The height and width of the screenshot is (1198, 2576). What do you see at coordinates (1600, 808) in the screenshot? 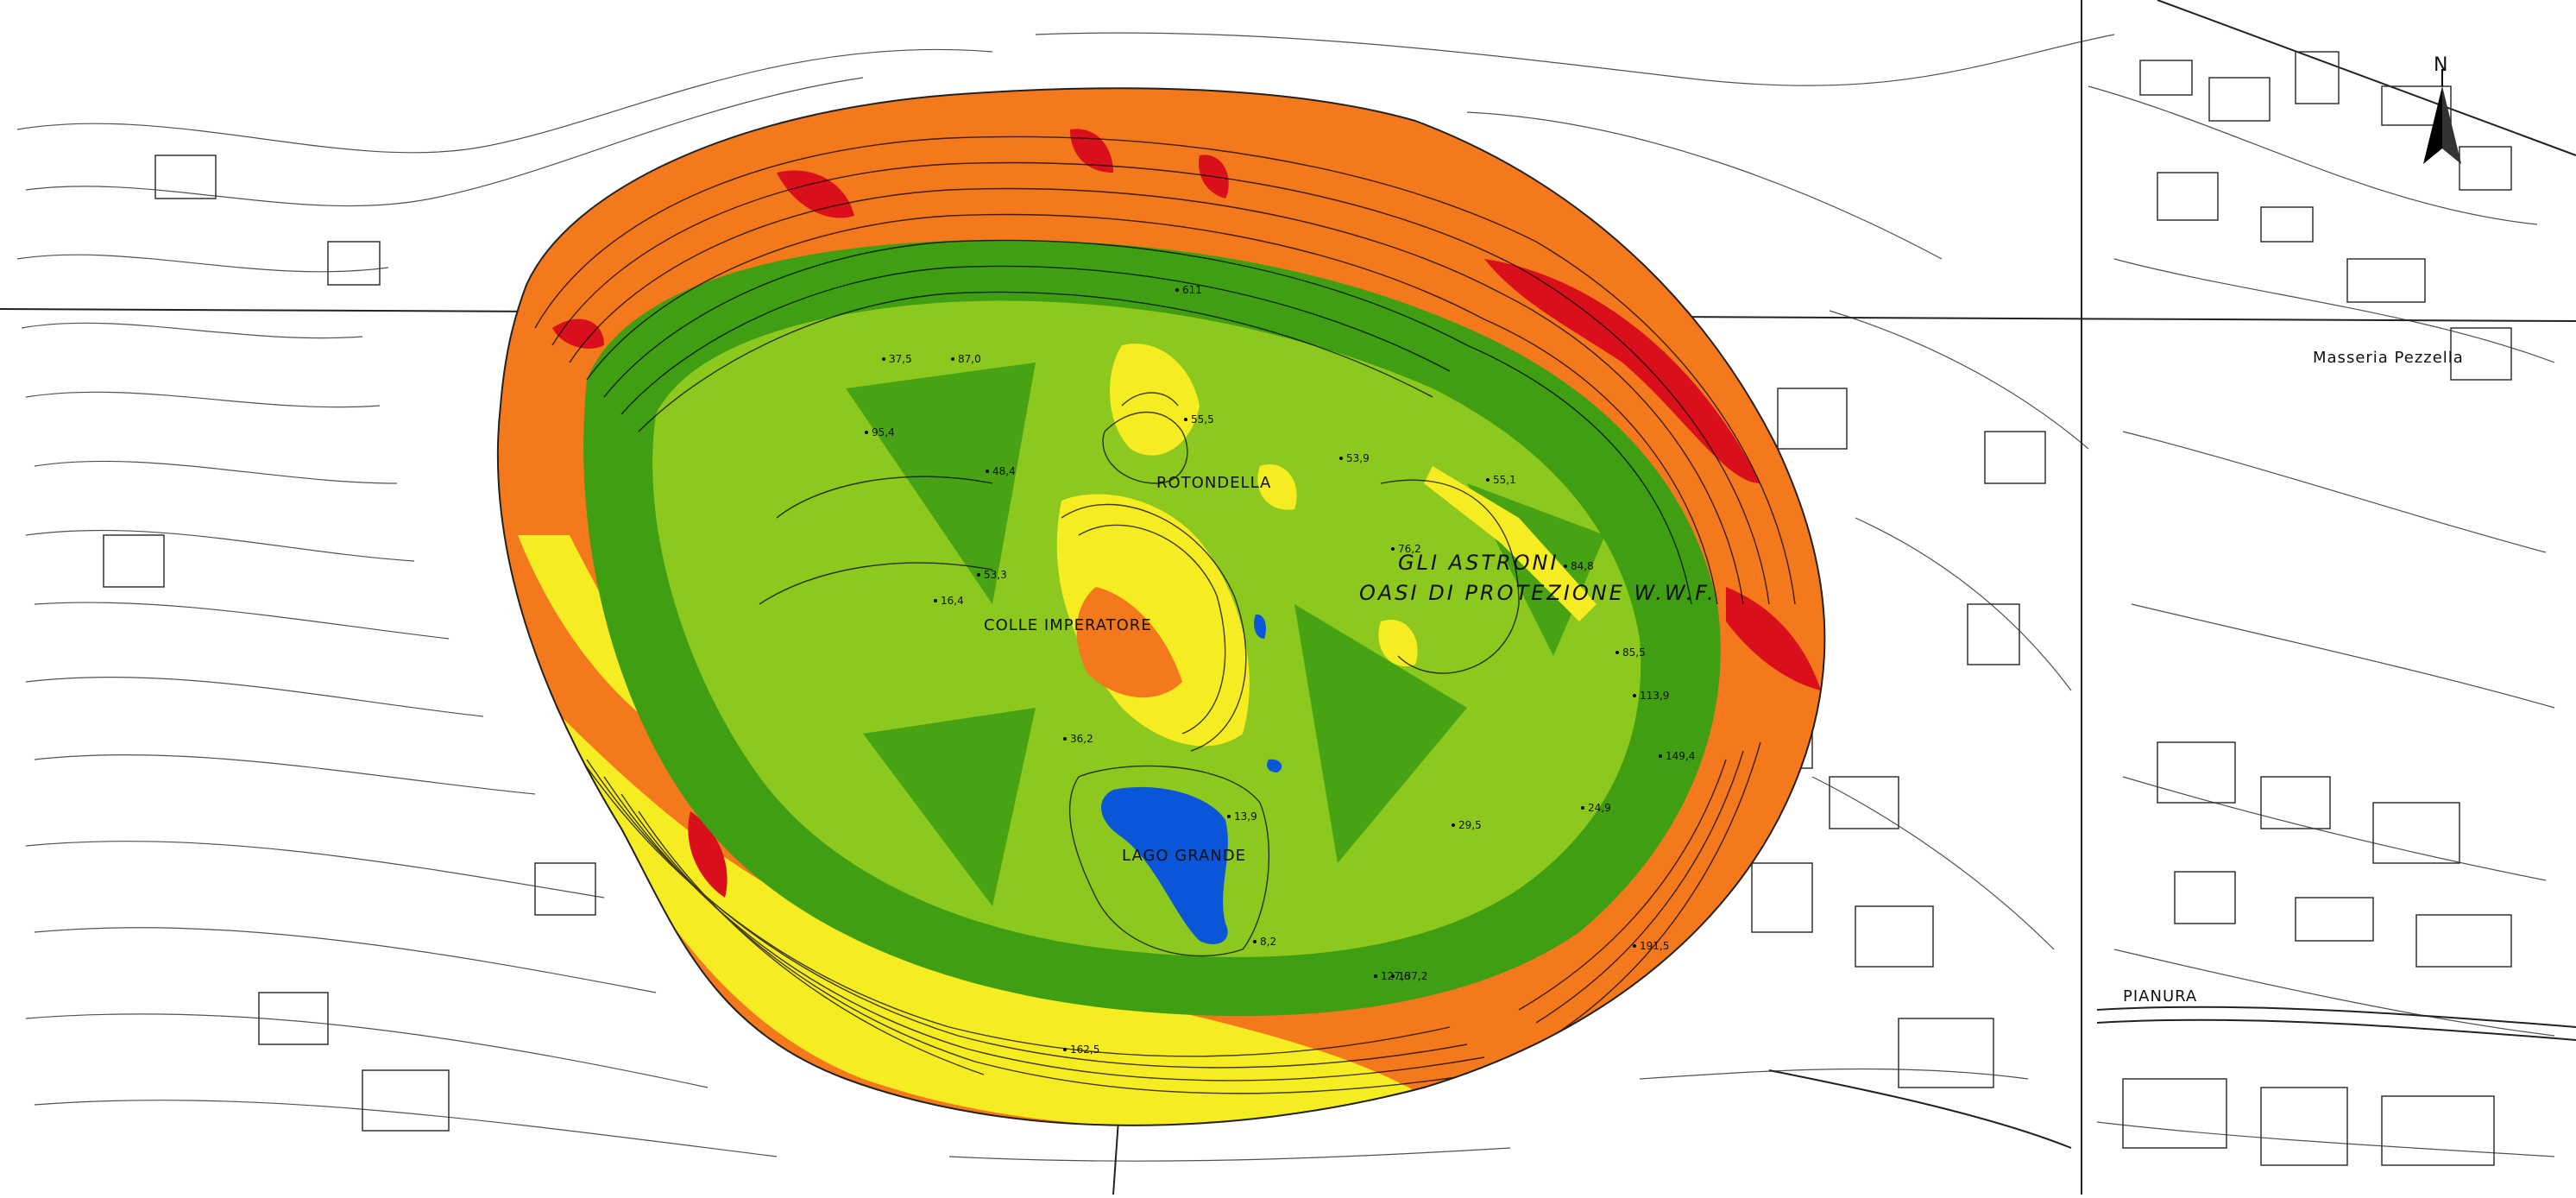
I see `spot-height-label: 24,9` at bounding box center [1600, 808].